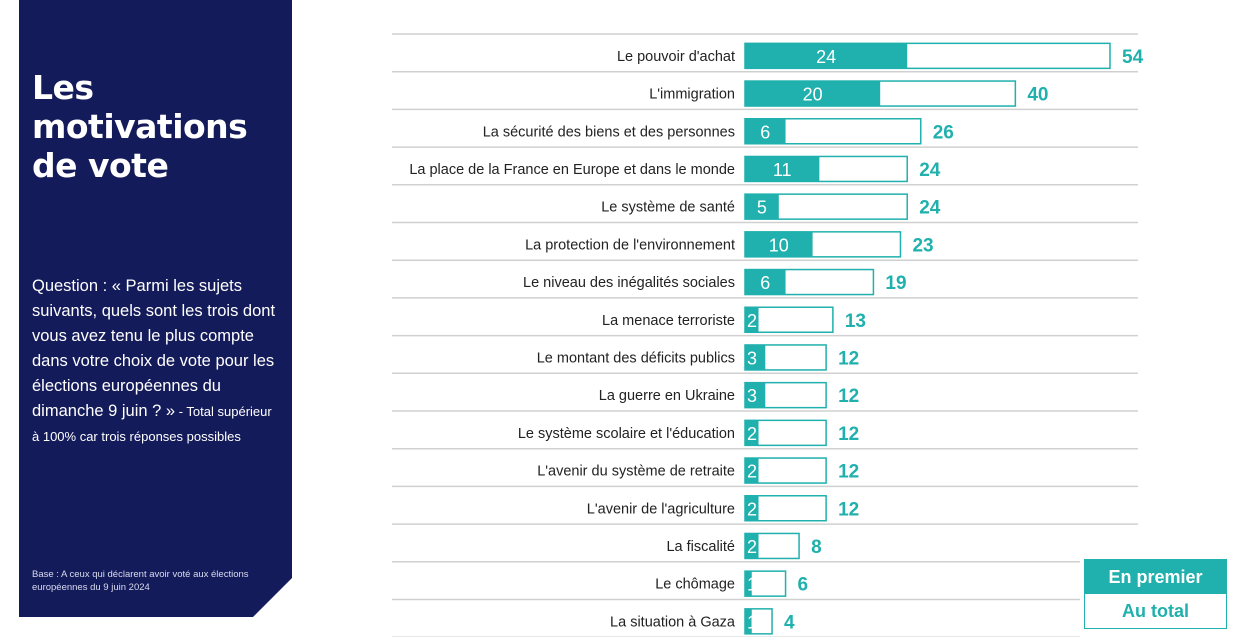  Describe the element at coordinates (789, 622) in the screenshot. I see `value-label-total: 4` at that location.